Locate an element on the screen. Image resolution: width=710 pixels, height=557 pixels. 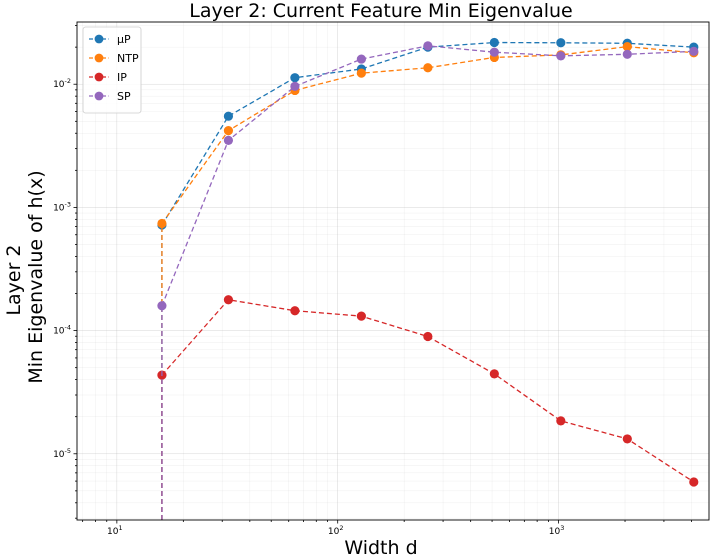
legend-label: μP is located at coordinates (124, 39).